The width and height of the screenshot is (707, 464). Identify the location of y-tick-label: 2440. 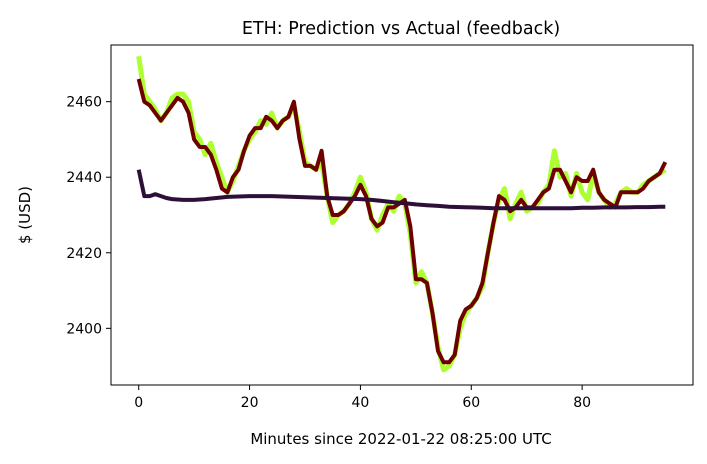
(84, 178).